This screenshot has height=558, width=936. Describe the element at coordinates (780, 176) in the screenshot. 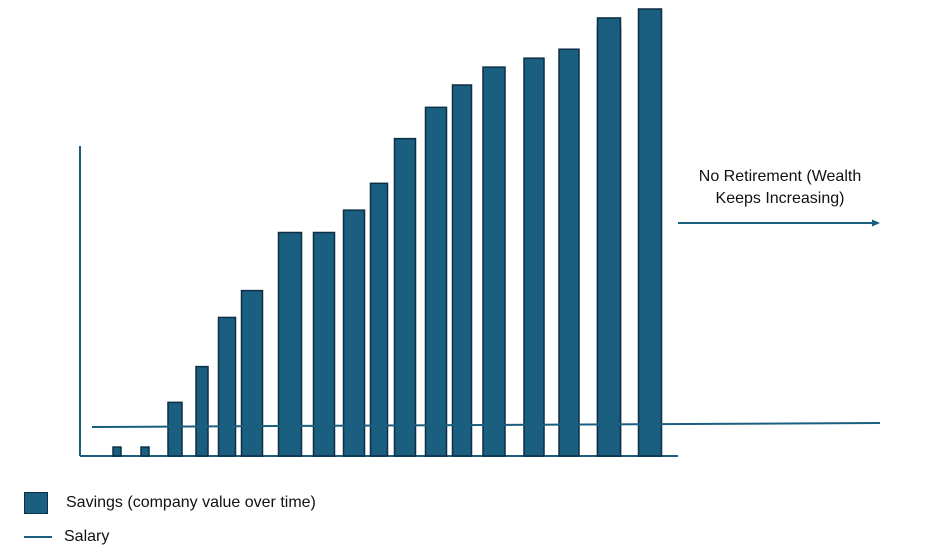

I see `annotation-line-1: No Retirement (Wealth` at that location.